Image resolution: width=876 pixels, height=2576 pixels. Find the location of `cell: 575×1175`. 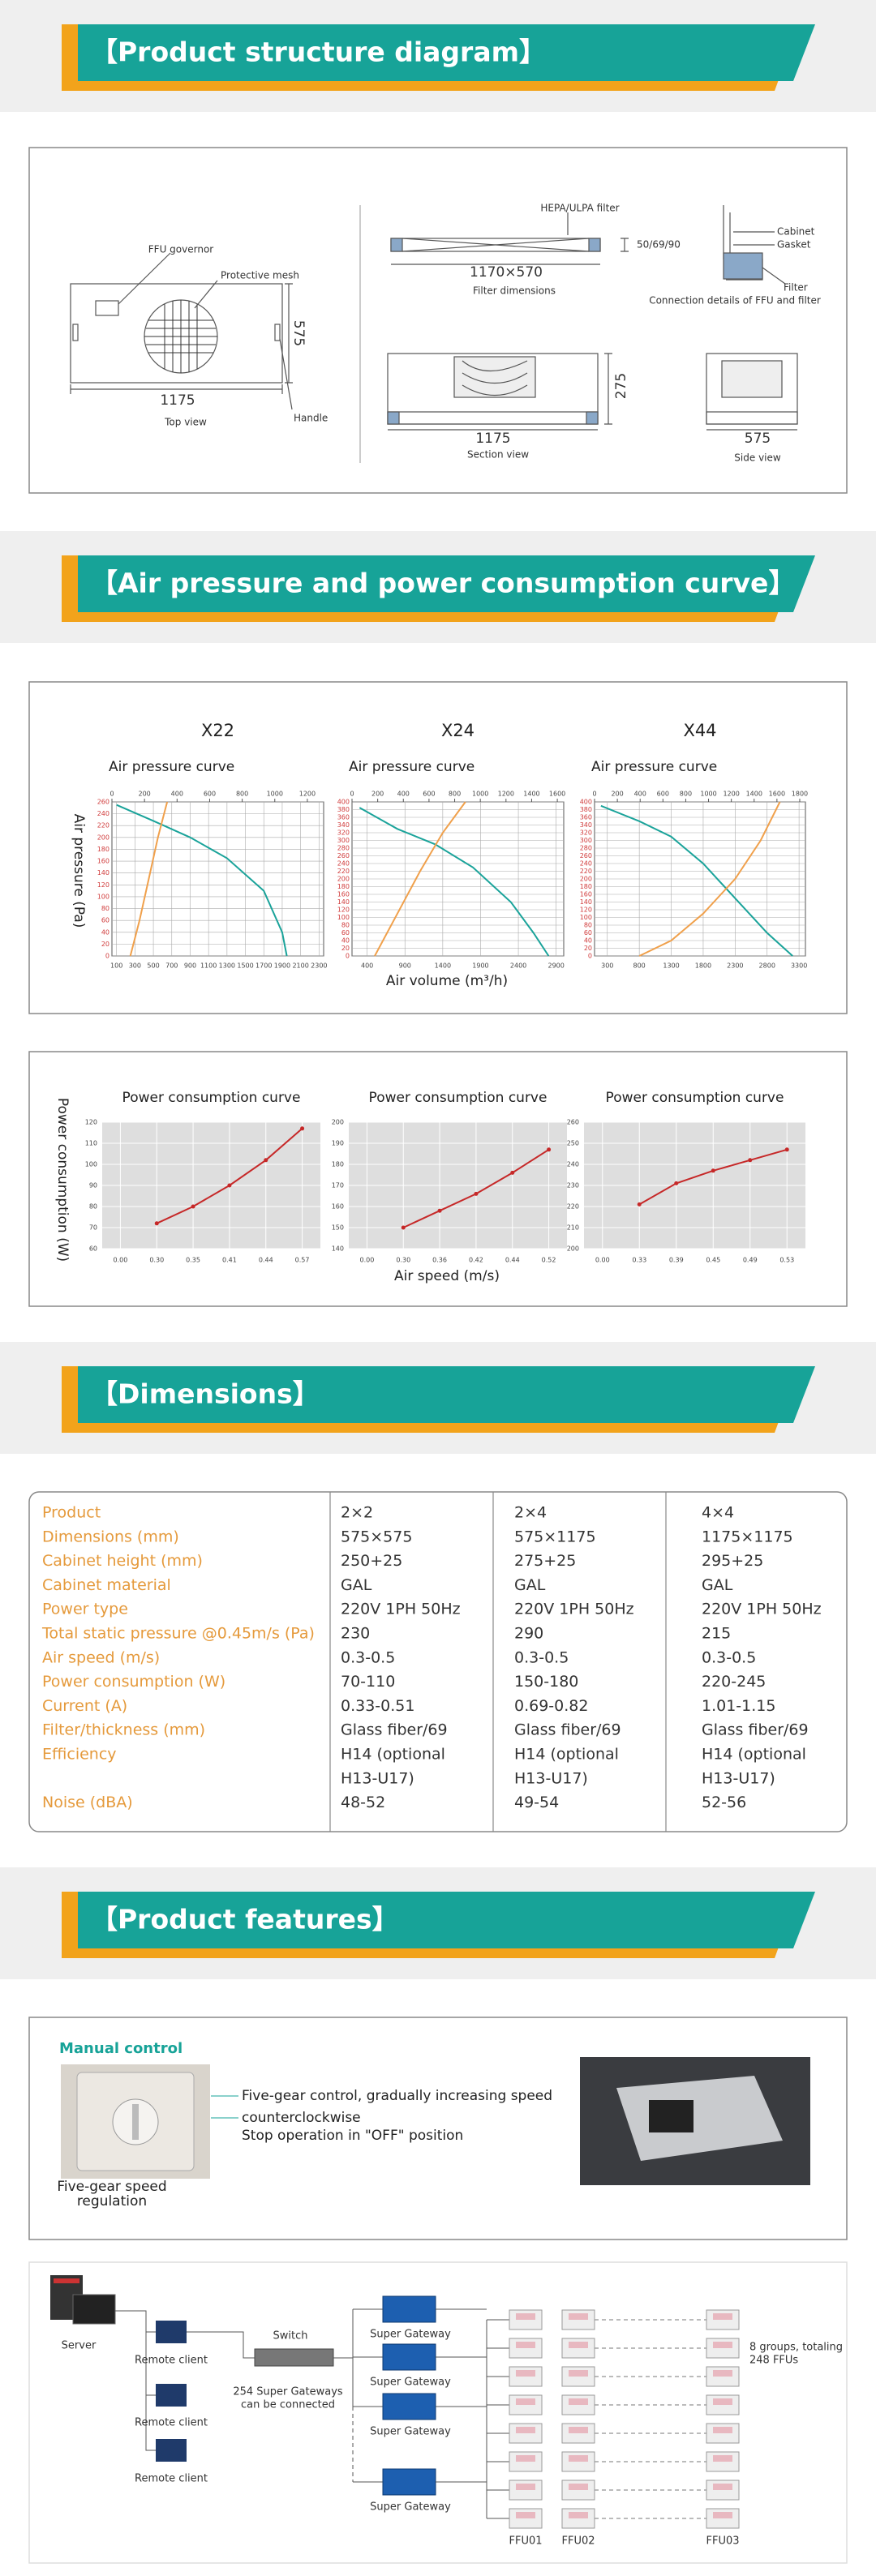

cell: 575×1175 is located at coordinates (555, 1536).